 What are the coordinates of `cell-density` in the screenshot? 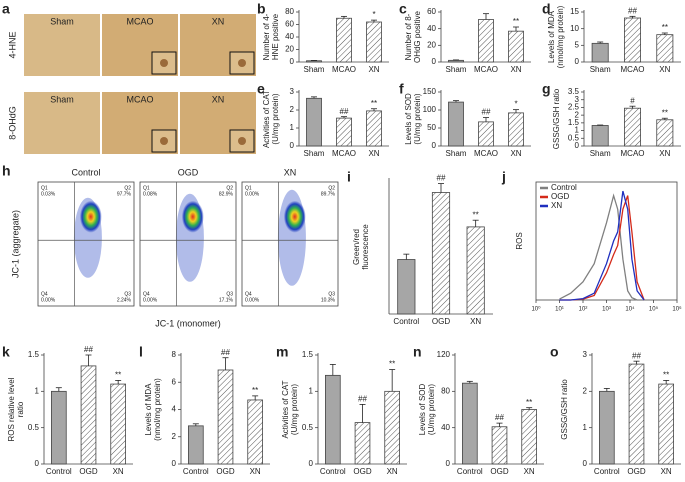 It's located at (90, 216).